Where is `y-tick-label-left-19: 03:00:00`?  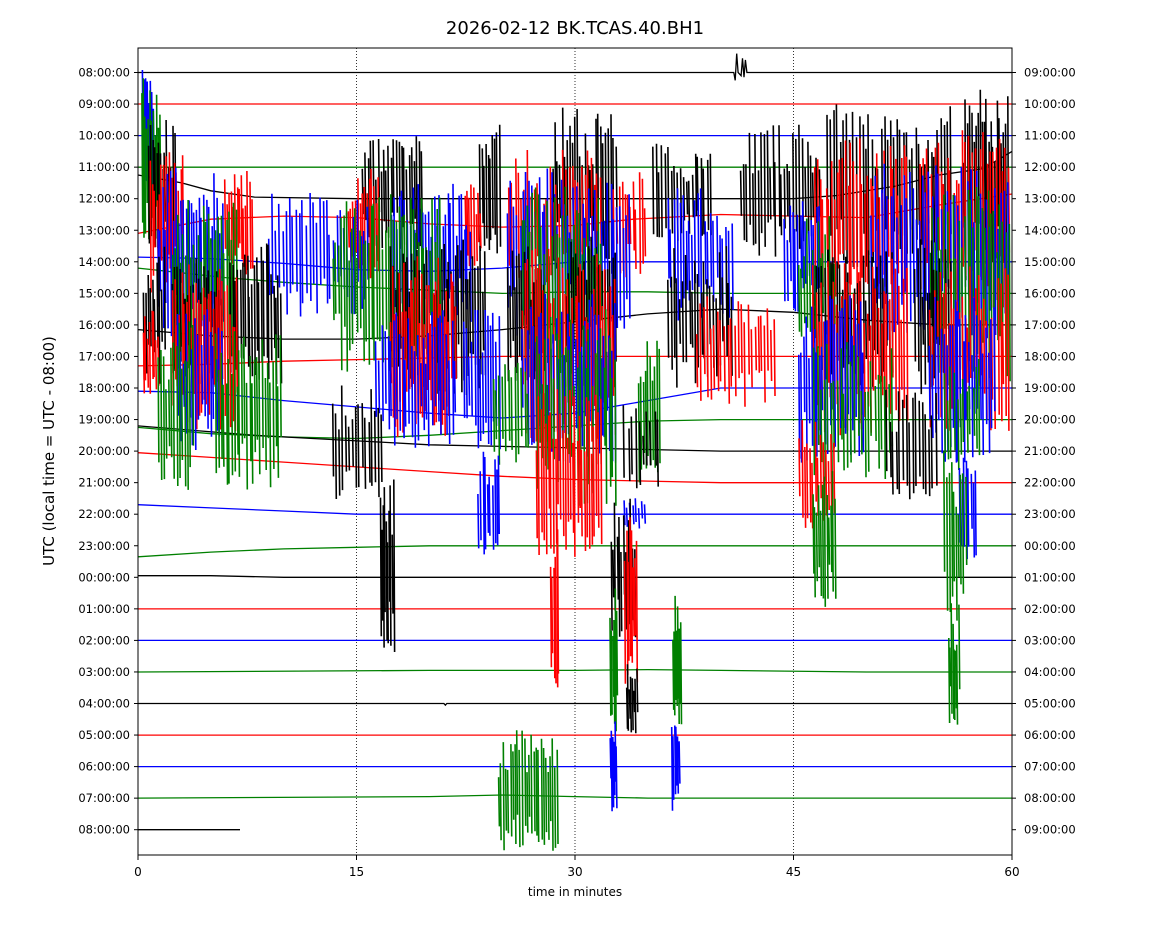
y-tick-label-left-19: 03:00:00 is located at coordinates (104, 672).